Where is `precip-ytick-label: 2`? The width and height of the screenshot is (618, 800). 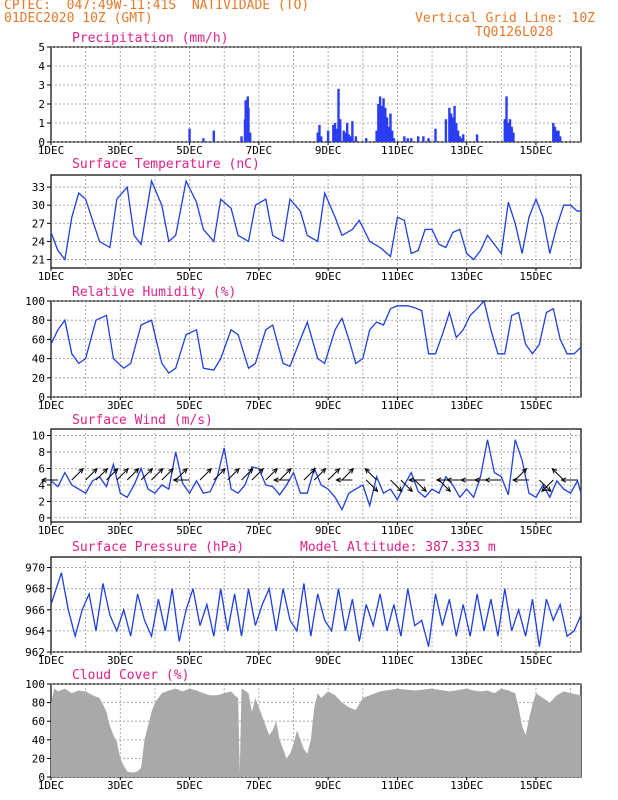
precip-ytick-label: 2 is located at coordinates (41, 104).